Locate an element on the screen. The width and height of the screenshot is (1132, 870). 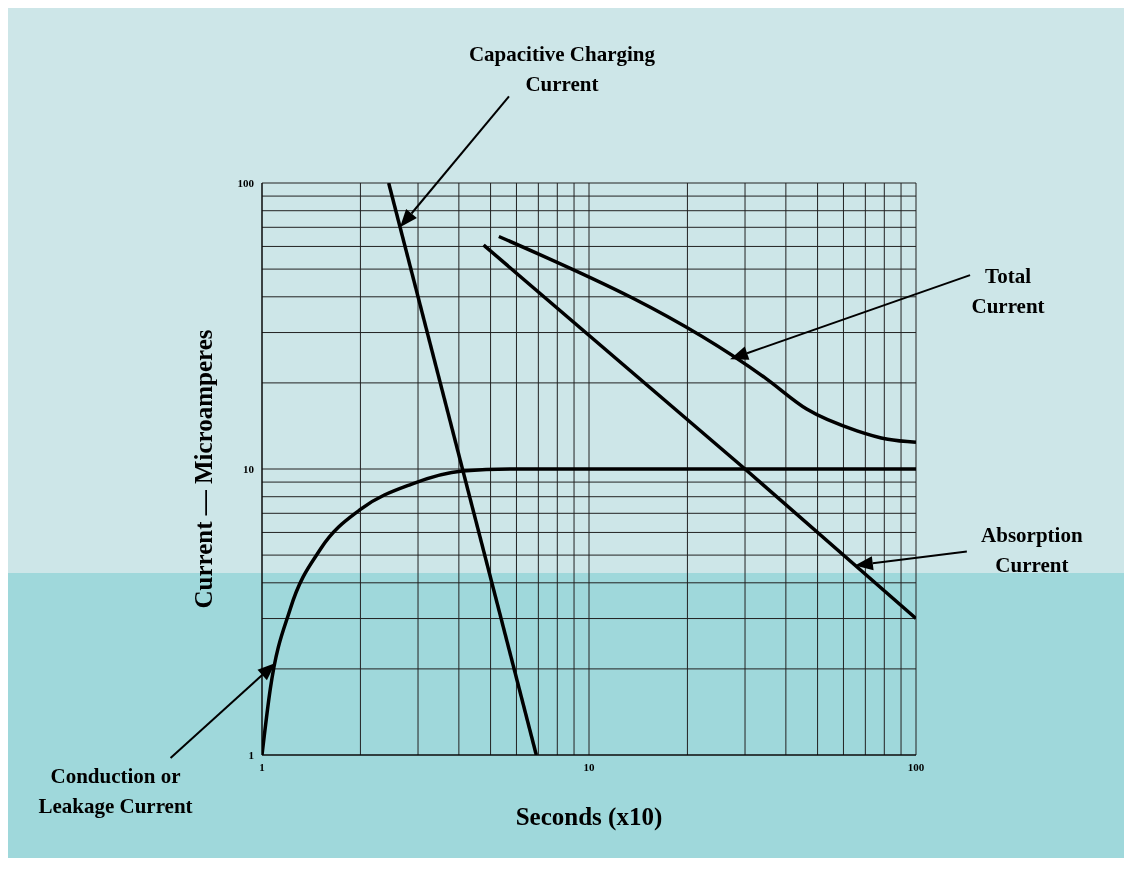
x-axis-title: Seconds (x10) is located at coordinates (589, 817).